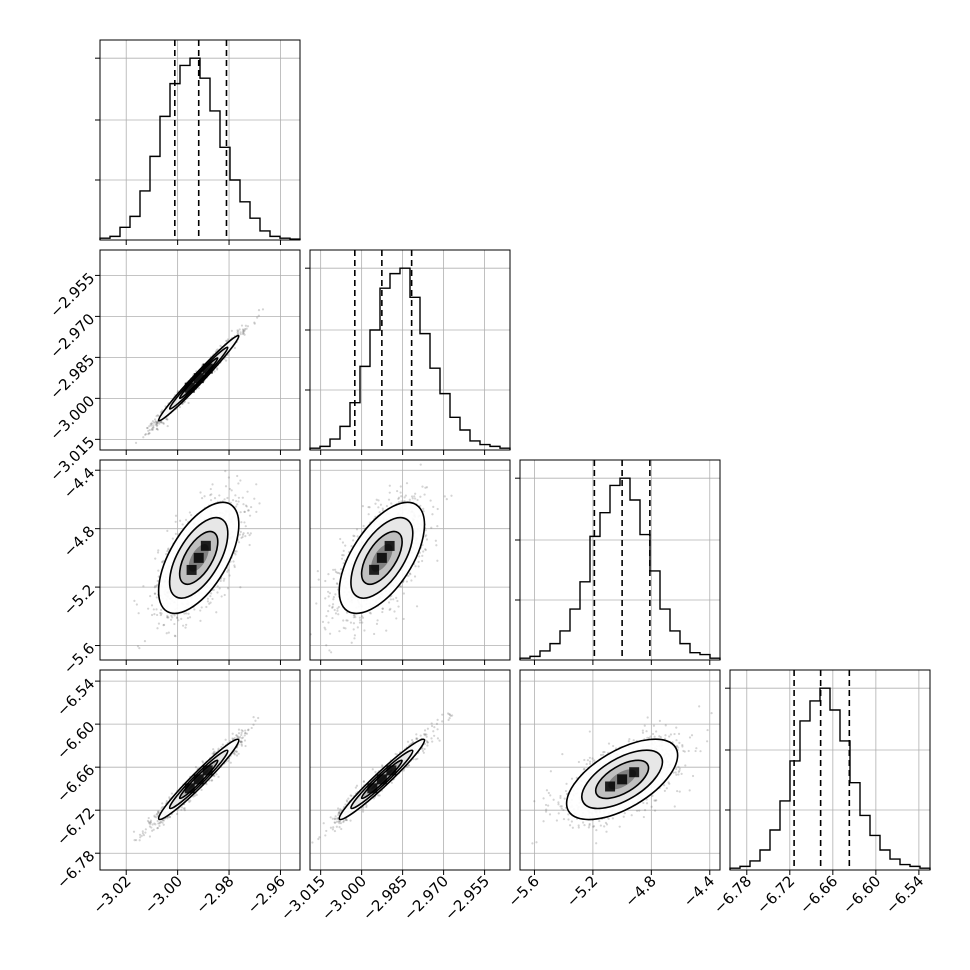 Image resolution: width=970 pixels, height=970 pixels. I want to click on histogram-step, so click(200, 148).